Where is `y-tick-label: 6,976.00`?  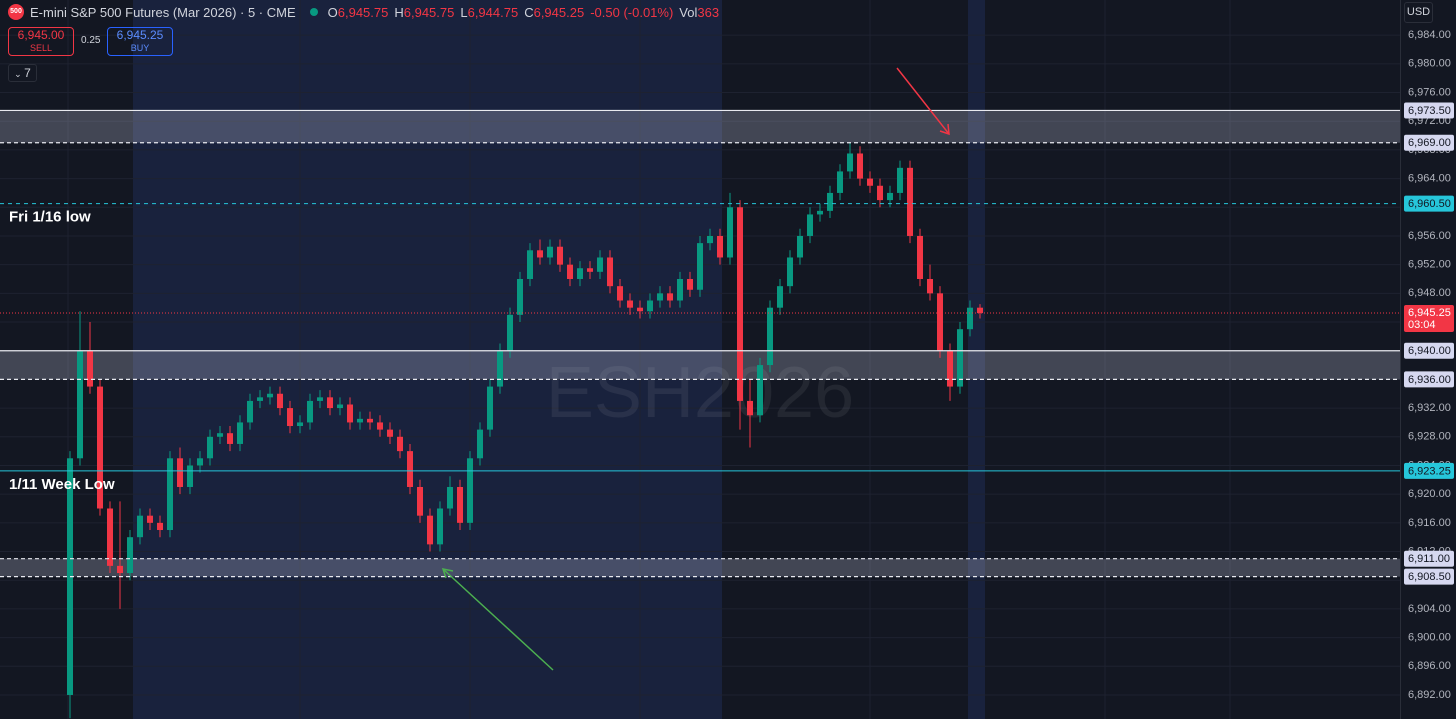 y-tick-label: 6,976.00 is located at coordinates (1429, 92).